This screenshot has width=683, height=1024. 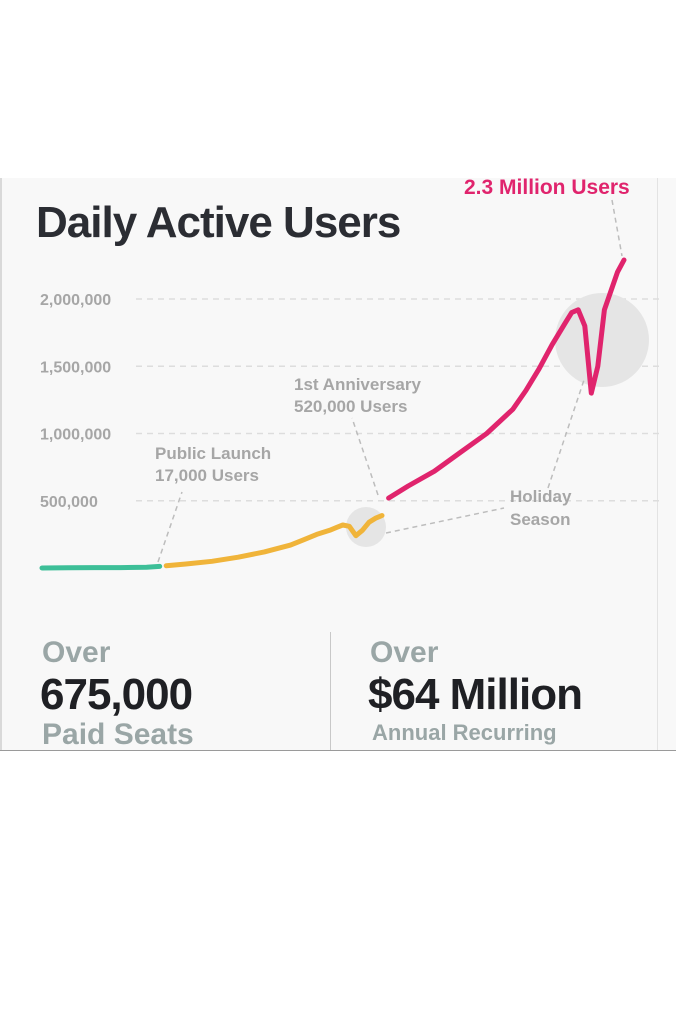 I want to click on leader-public-launch, so click(x=170, y=527).